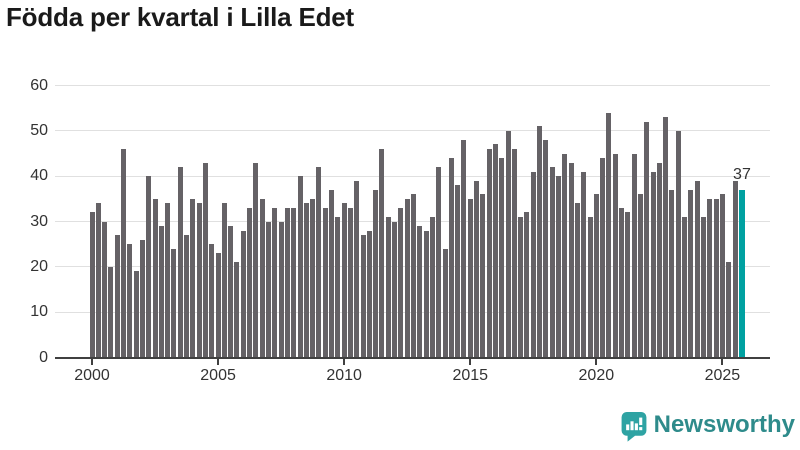  Describe the element at coordinates (412, 176) in the screenshot. I see `gridline-y40` at that location.